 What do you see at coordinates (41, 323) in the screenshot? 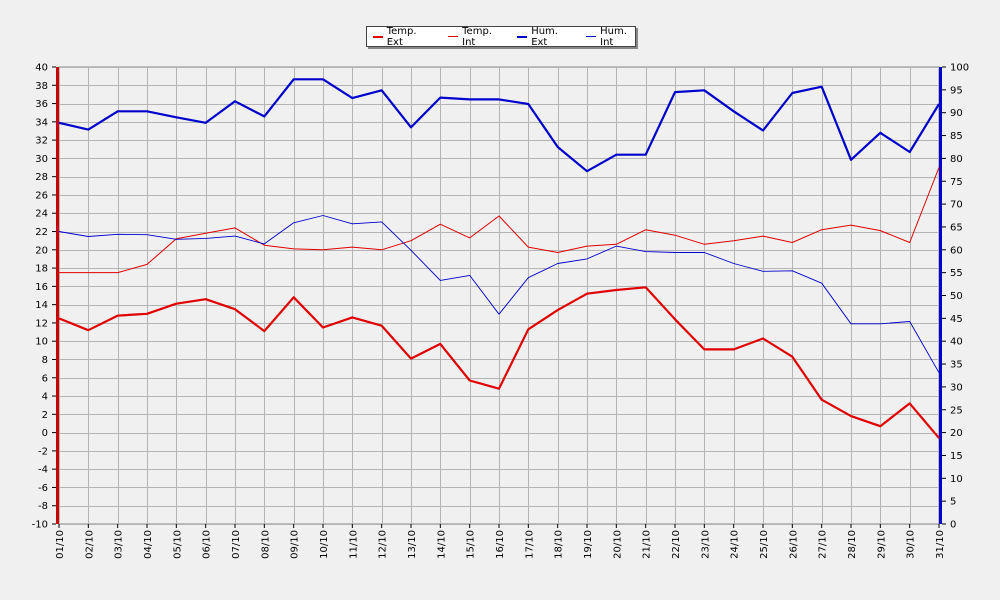
I see `left-tick-label: 12` at bounding box center [41, 323].